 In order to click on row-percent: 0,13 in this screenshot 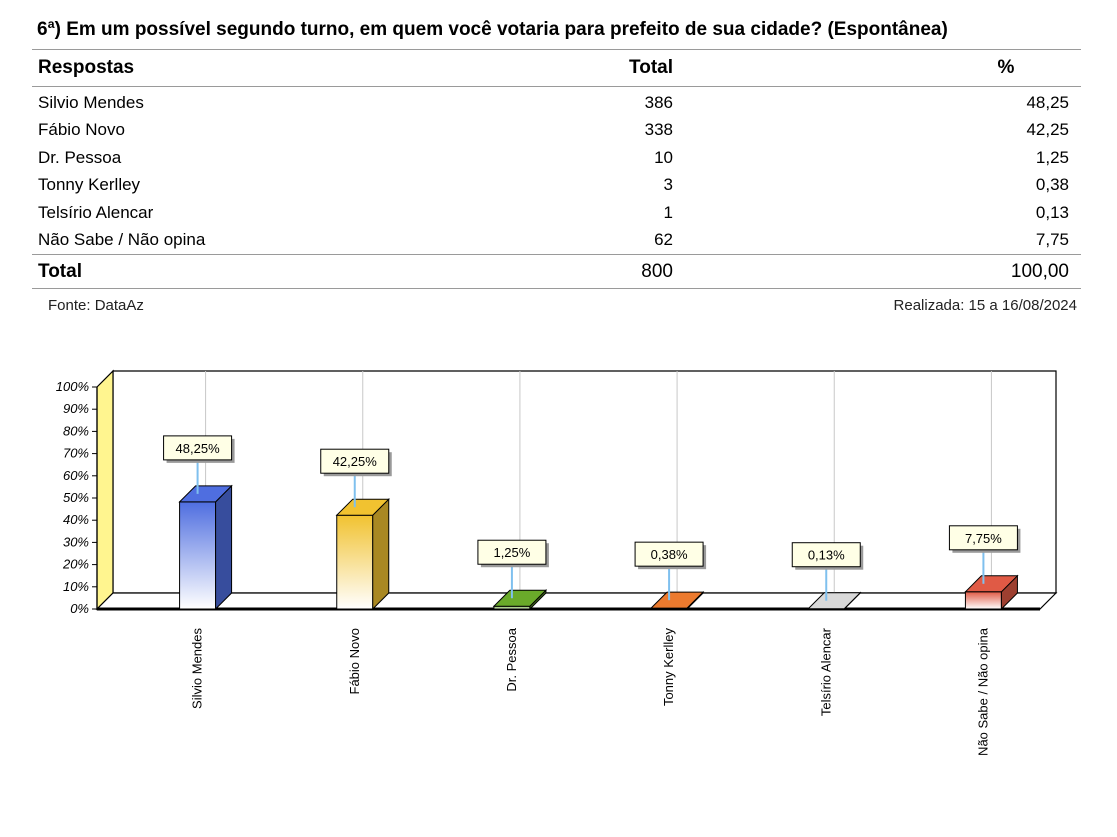, I will do `click(1052, 212)`.